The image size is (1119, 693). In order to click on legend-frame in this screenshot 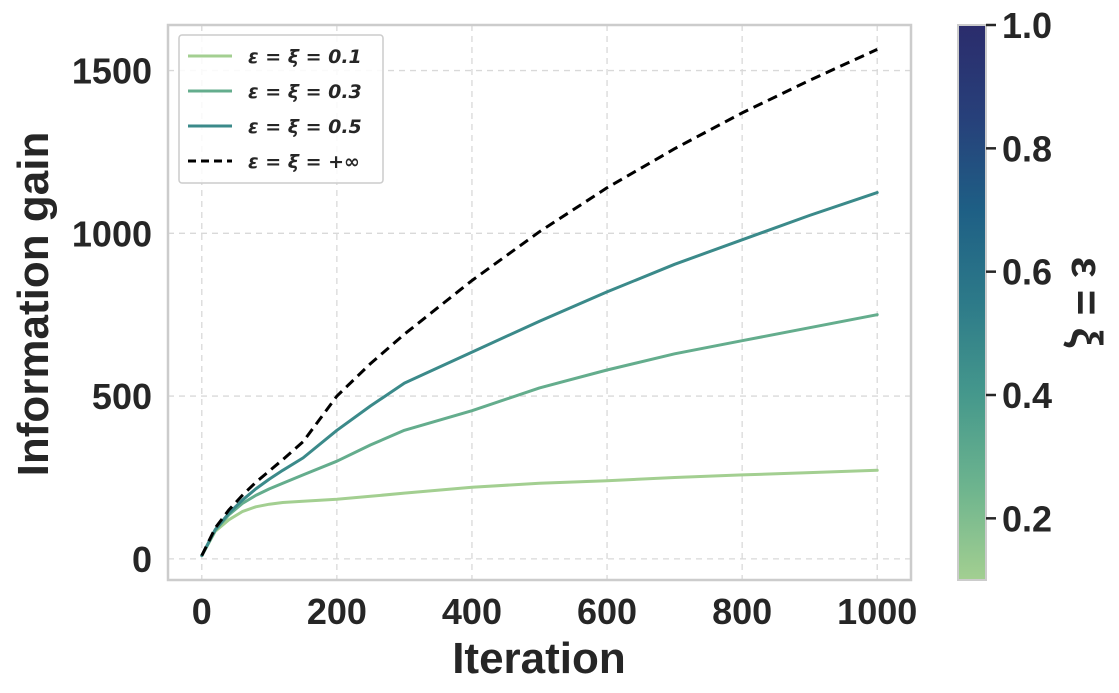, I will do `click(281, 109)`.